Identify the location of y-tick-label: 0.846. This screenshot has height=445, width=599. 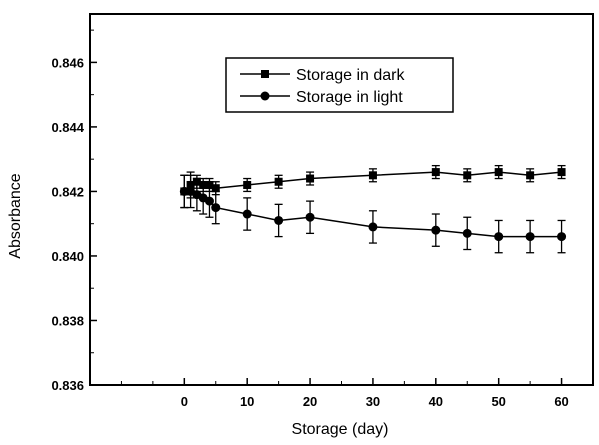
(67, 62).